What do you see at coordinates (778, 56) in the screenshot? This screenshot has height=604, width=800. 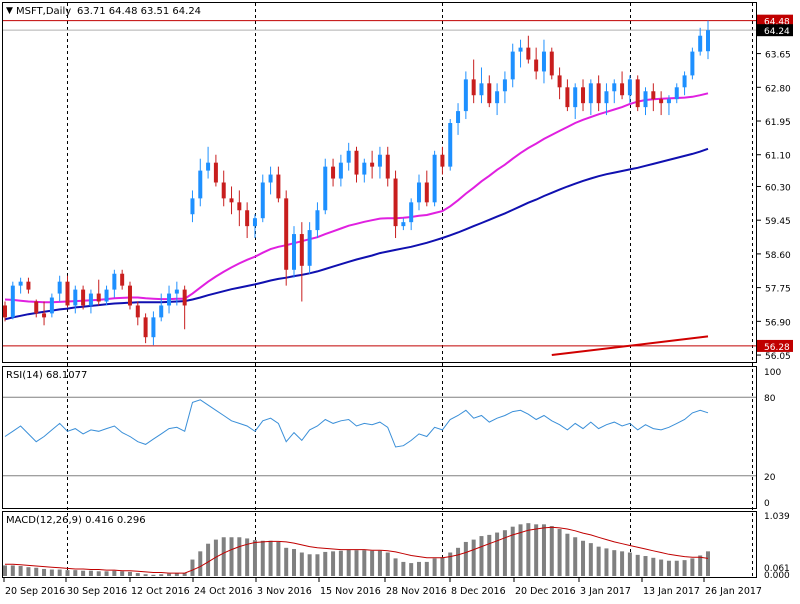 I see `price-axis-label: 63.65` at bounding box center [778, 56].